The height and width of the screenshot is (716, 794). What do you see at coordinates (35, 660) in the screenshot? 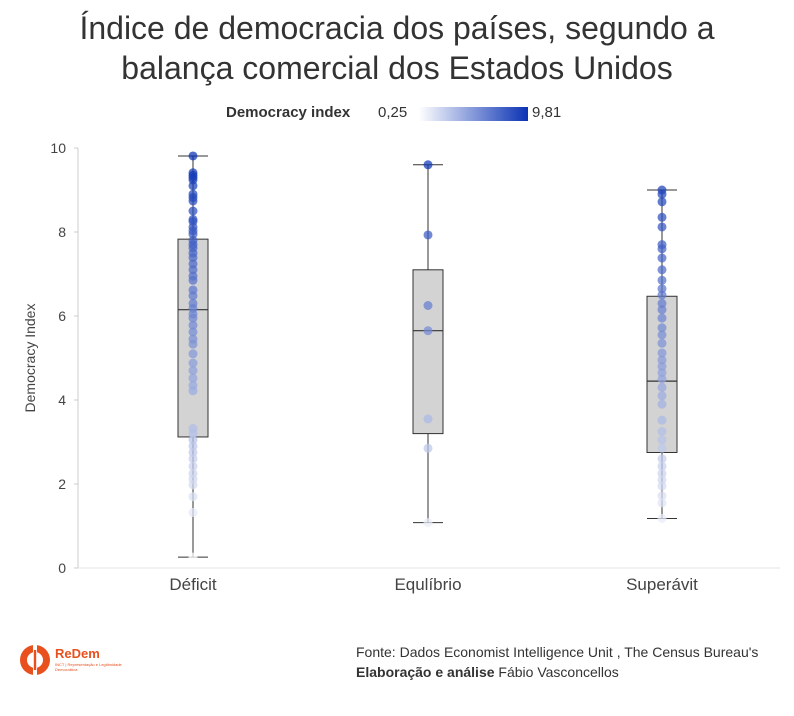
I see `redem-logo-icon` at bounding box center [35, 660].